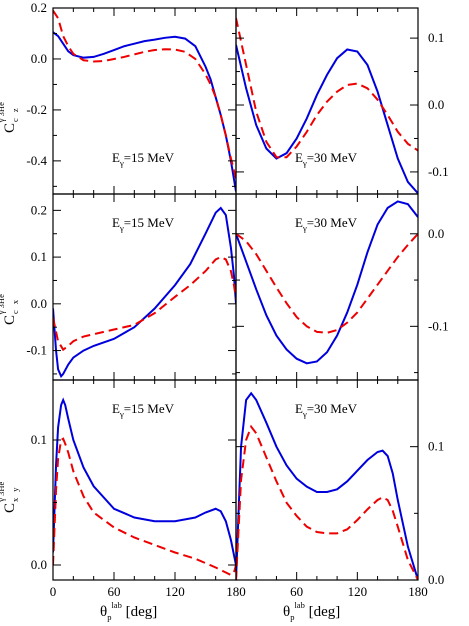 Image resolution: width=469 pixels, height=626 pixels. I want to click on panel-3: 0.2 0.1 0.0 -0.1 Eγ=15 MeV, so click(131, 287).